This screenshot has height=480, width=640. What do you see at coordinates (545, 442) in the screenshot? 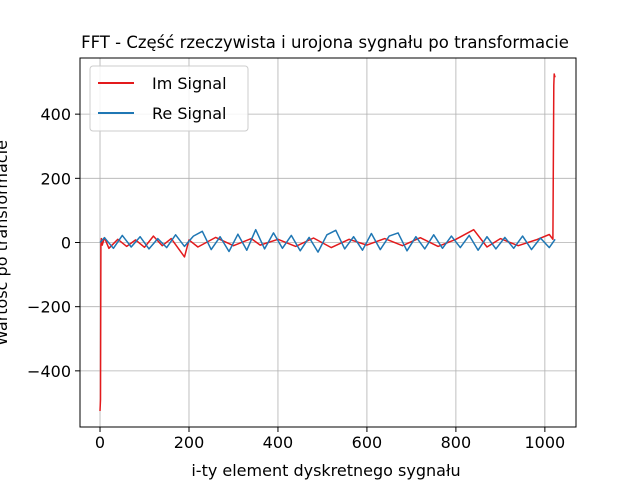
I see `x-tick-label: 1000` at bounding box center [545, 442].